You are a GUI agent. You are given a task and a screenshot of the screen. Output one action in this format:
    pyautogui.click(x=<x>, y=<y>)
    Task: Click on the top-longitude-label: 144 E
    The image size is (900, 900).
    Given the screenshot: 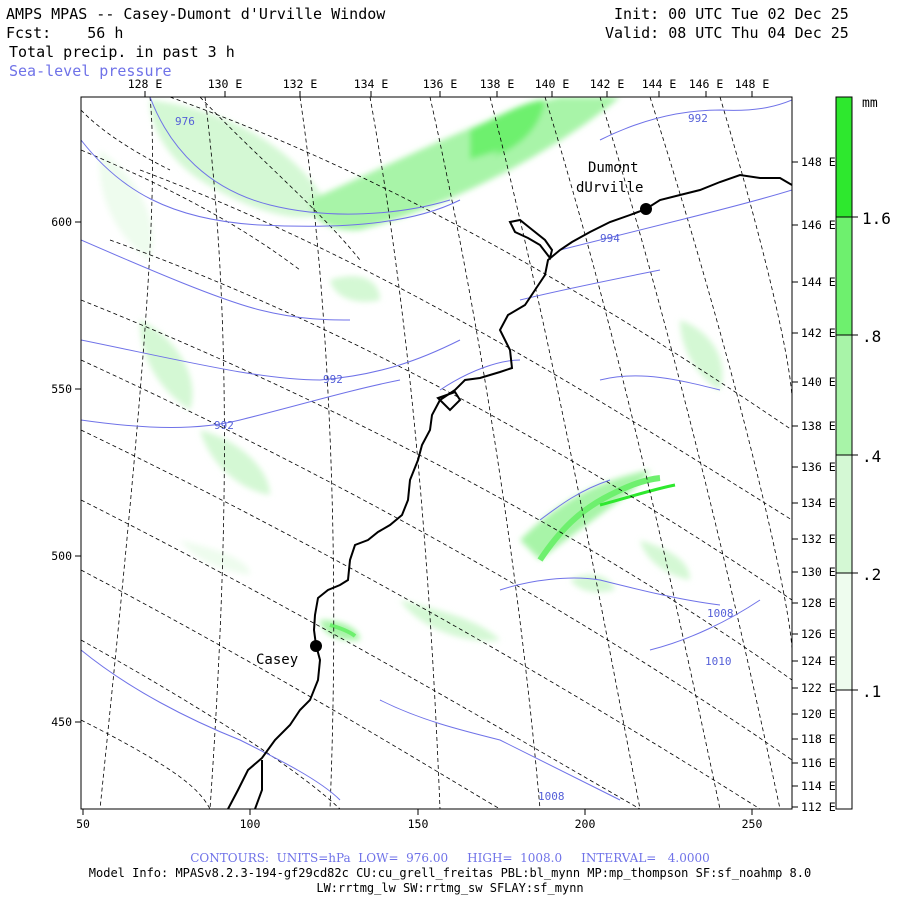 What is the action you would take?
    pyautogui.click(x=659, y=84)
    